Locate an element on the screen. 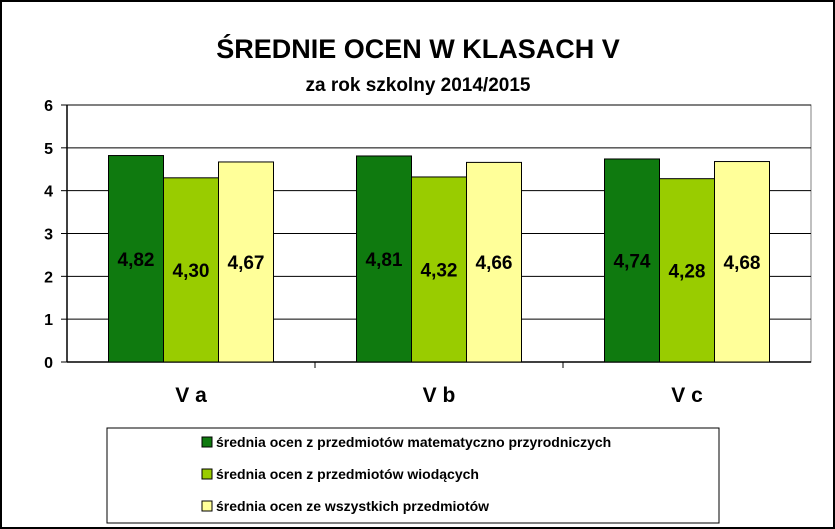 Image resolution: width=835 pixels, height=529 pixels. x-tick-label: V b is located at coordinates (439, 395).